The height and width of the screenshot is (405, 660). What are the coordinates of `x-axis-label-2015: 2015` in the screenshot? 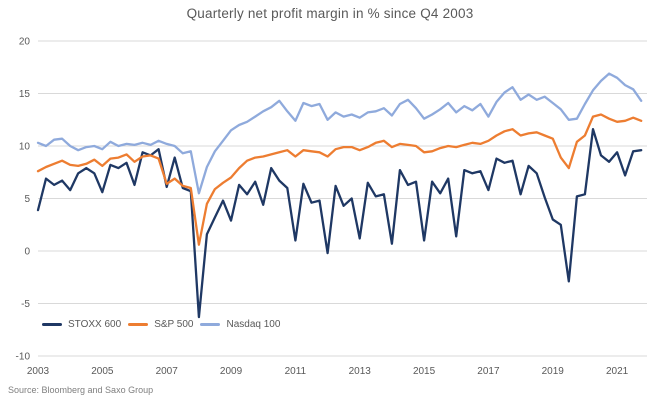 It's located at (424, 371).